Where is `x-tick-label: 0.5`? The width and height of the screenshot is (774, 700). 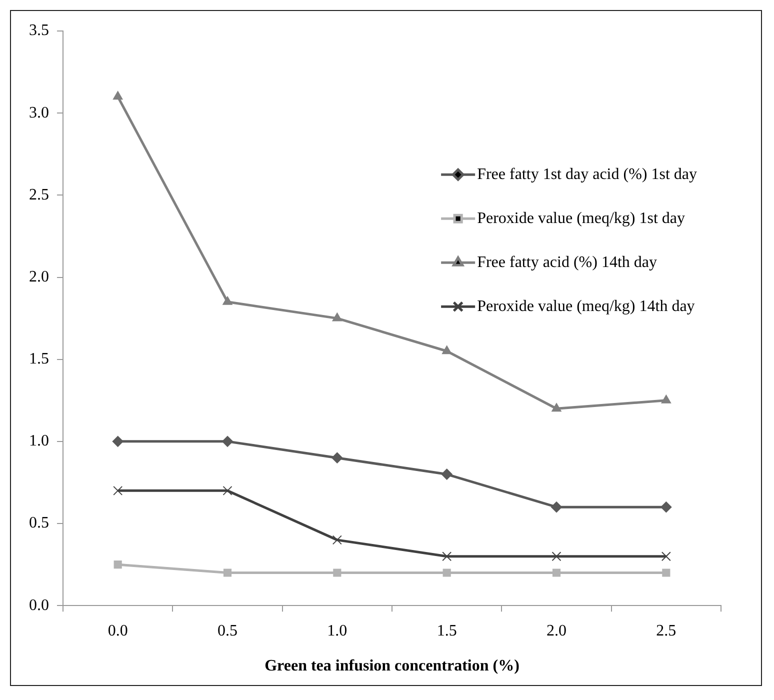 x-tick-label: 0.5 is located at coordinates (228, 631).